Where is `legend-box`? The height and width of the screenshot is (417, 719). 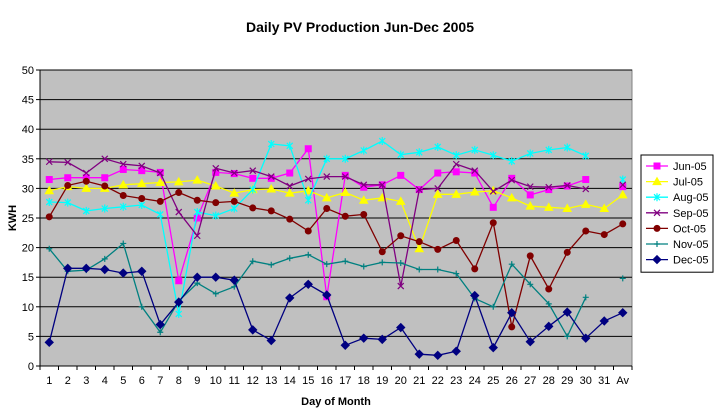
legend-box is located at coordinates (677, 213).